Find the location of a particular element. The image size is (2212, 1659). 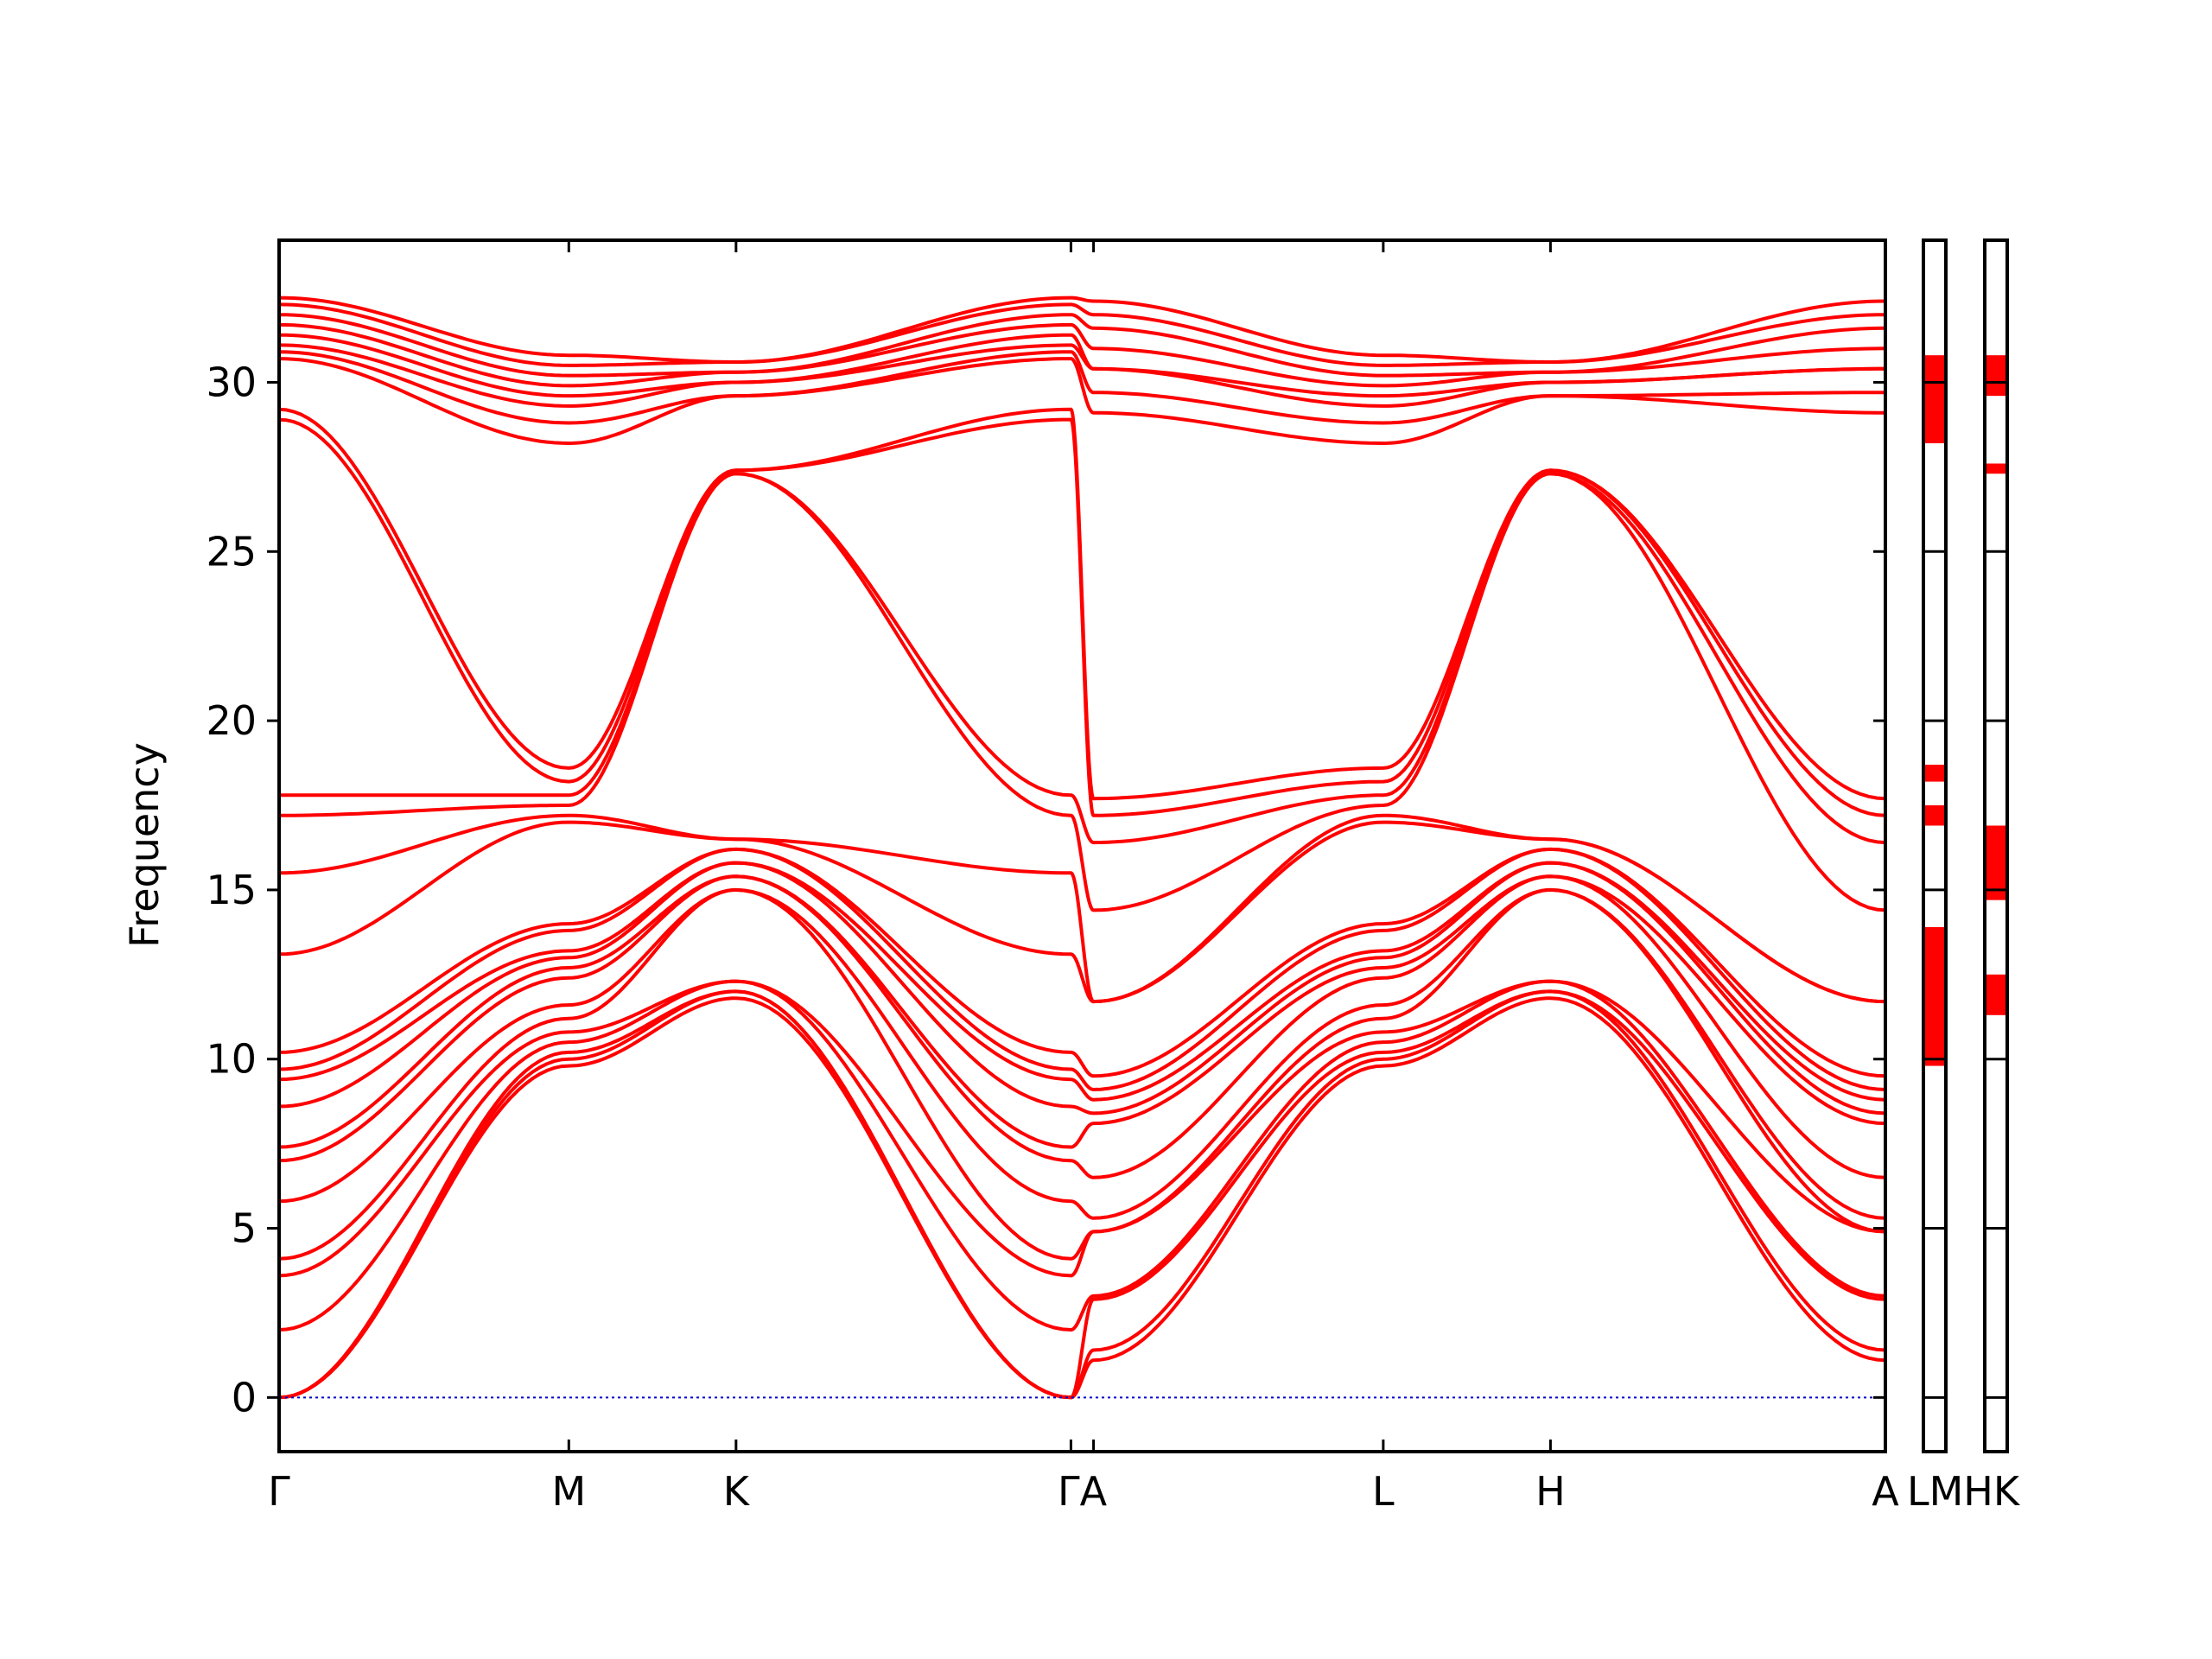

dos-panel-1-frame is located at coordinates (1935, 845).